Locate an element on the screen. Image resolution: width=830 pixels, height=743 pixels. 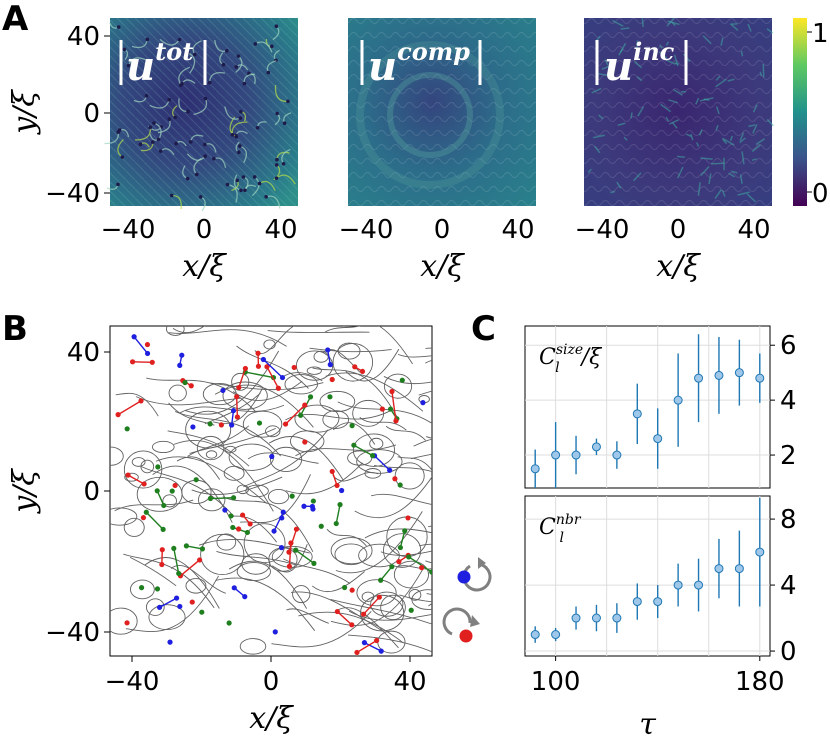
heatmap-u-inc-label: uinc is located at coordinates (639, 63).